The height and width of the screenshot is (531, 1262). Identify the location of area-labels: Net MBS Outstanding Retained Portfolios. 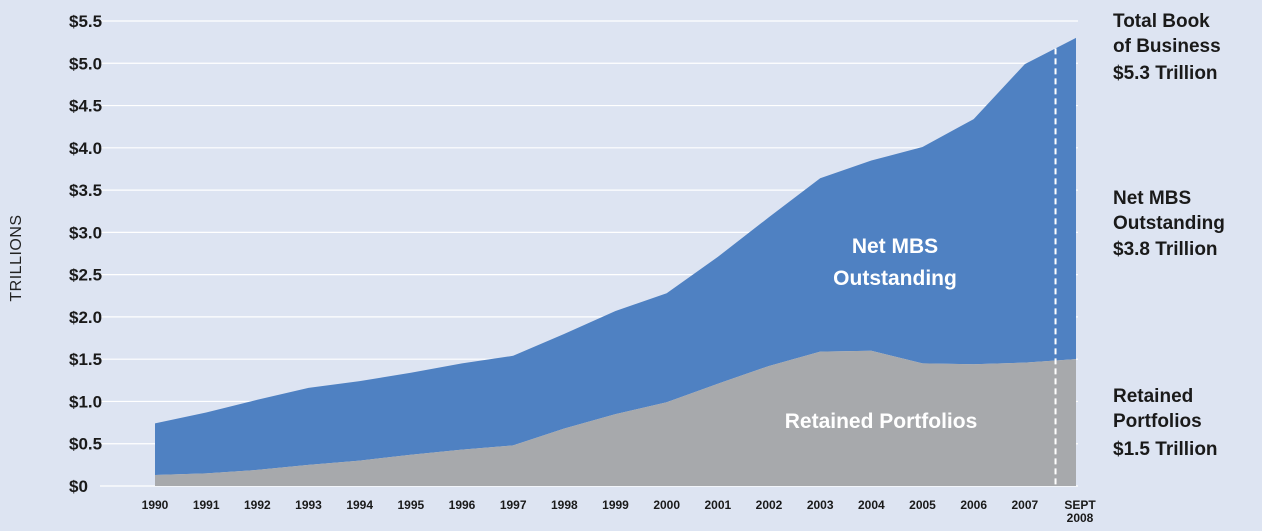
(881, 334).